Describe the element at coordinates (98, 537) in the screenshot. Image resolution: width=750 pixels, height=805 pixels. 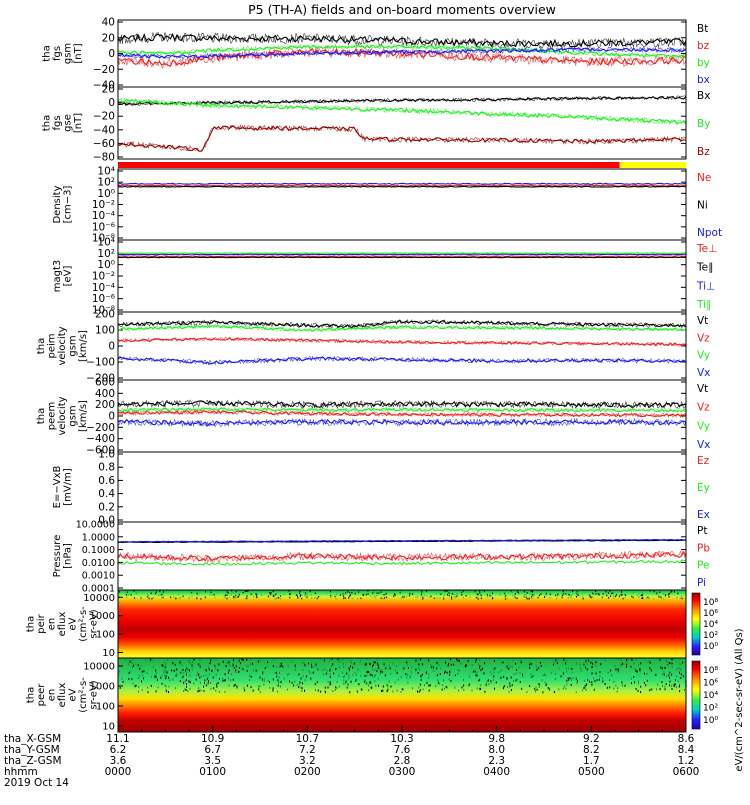
I see `y-tick-label: 1.0000` at that location.